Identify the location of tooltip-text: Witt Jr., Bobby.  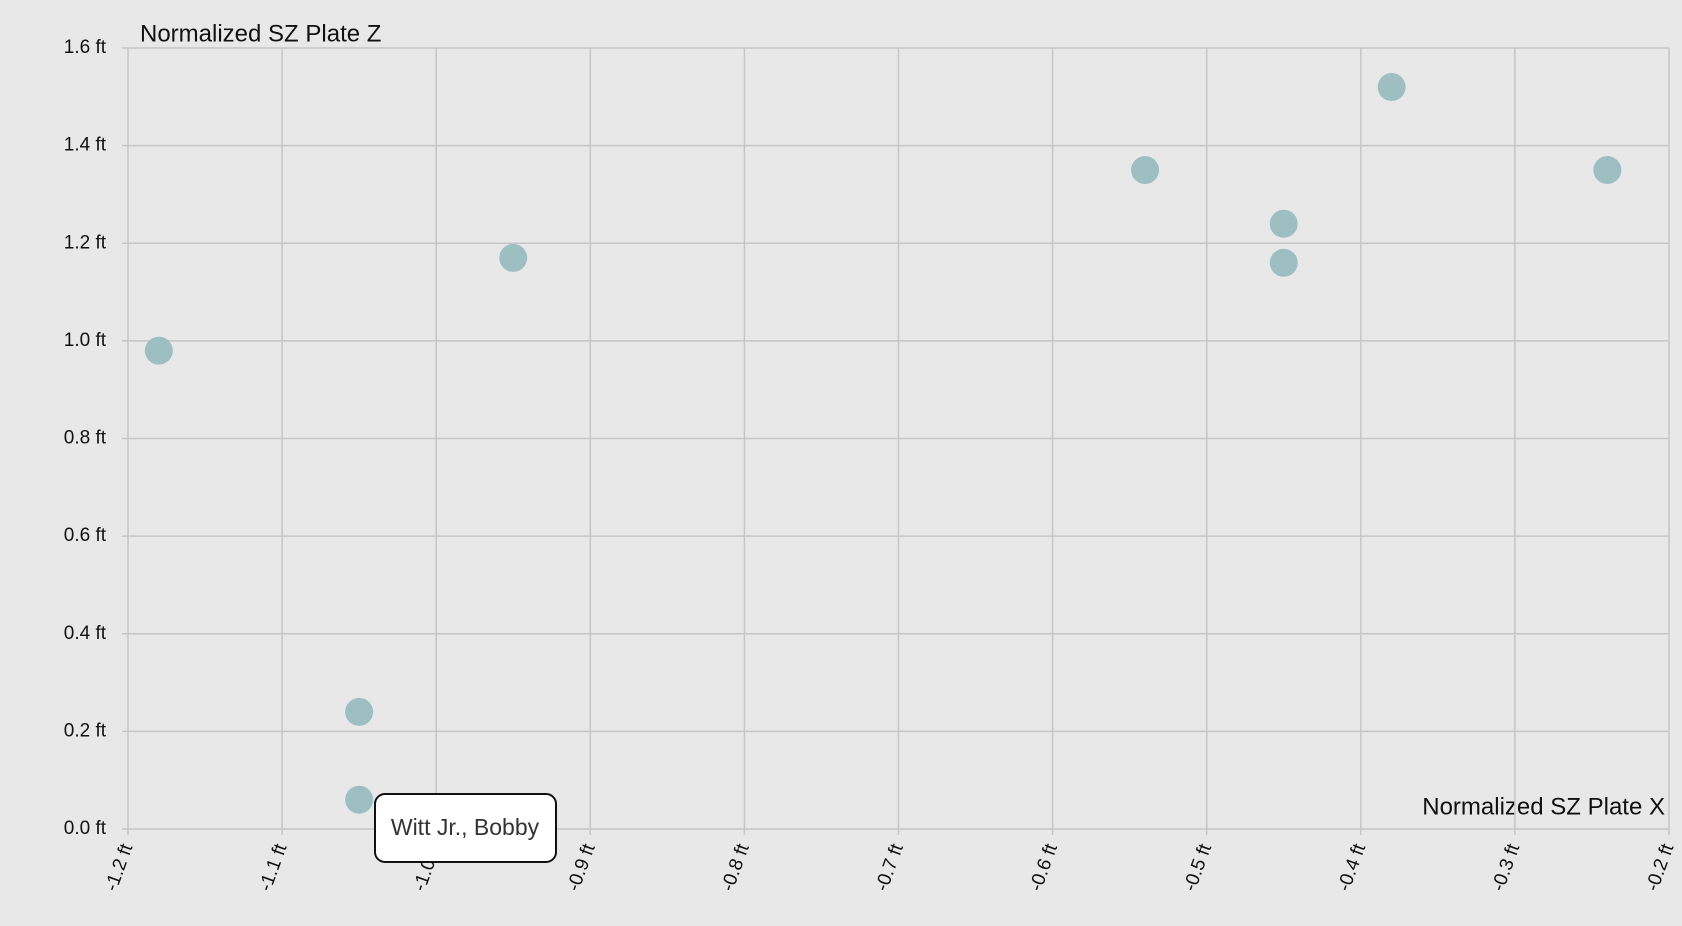
(465, 827).